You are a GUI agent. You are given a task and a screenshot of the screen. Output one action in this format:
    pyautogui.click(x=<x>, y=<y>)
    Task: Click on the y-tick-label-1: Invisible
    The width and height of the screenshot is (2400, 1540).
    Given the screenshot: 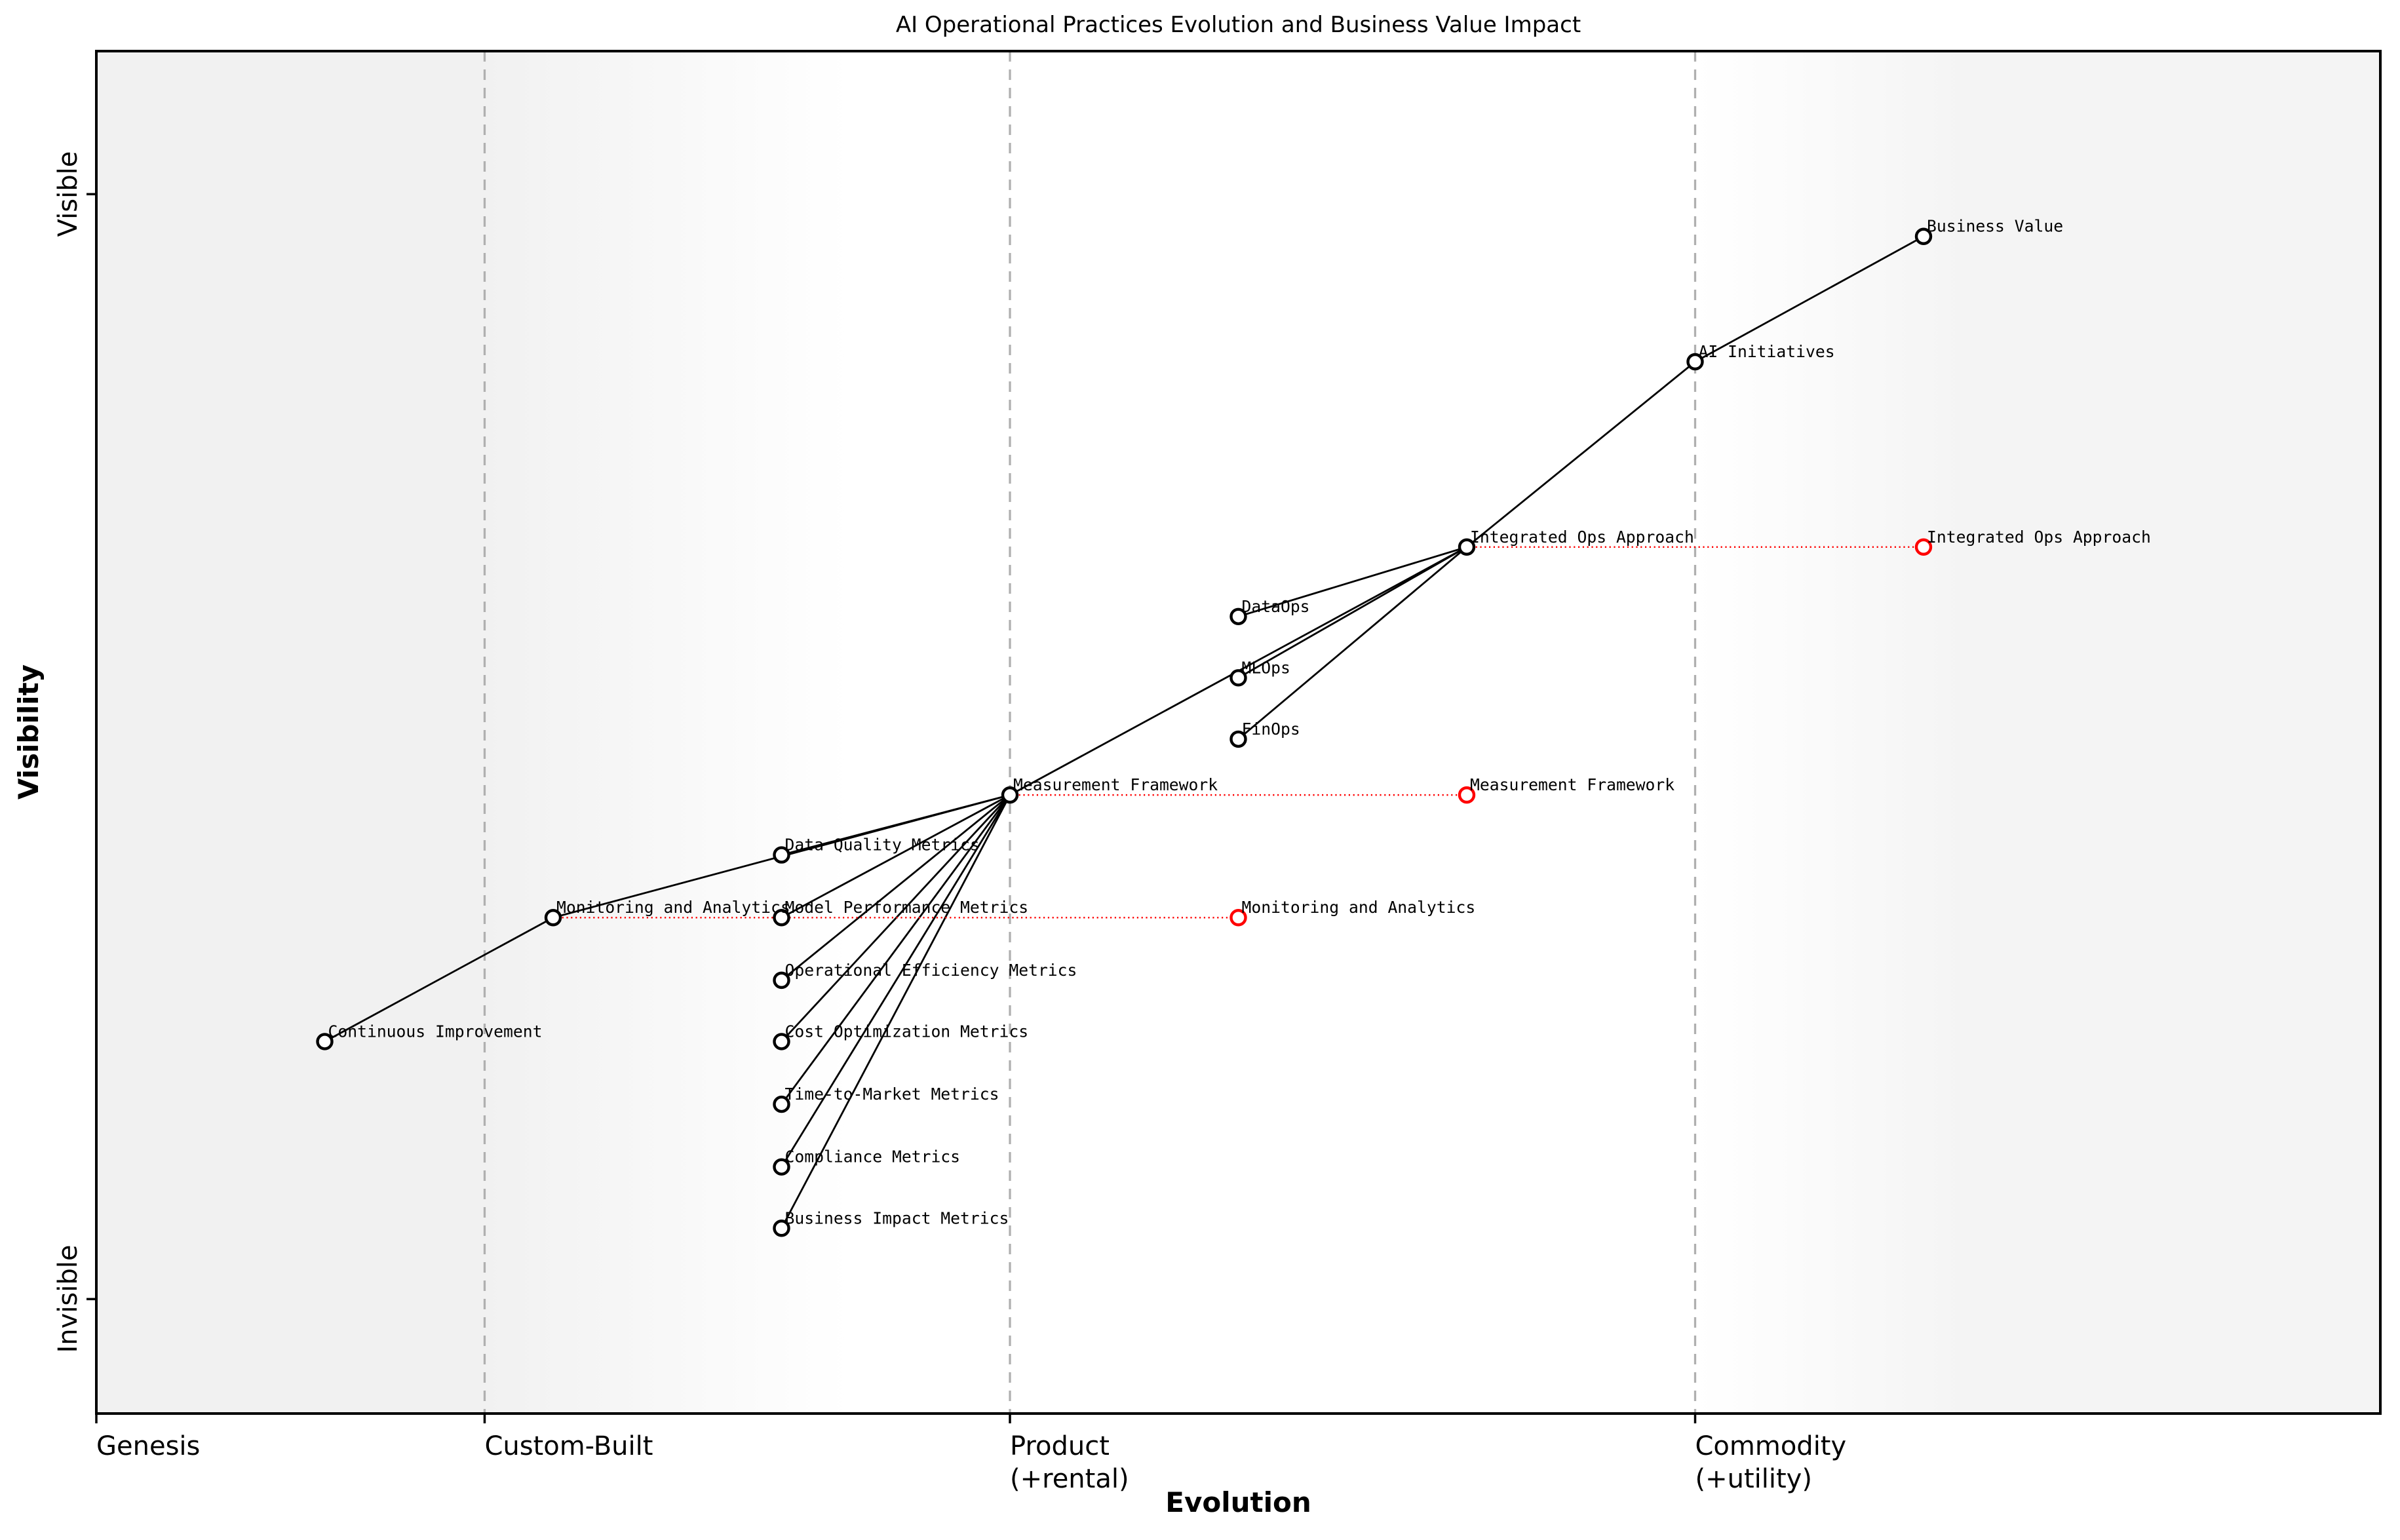 What is the action you would take?
    pyautogui.click(x=68, y=1298)
    